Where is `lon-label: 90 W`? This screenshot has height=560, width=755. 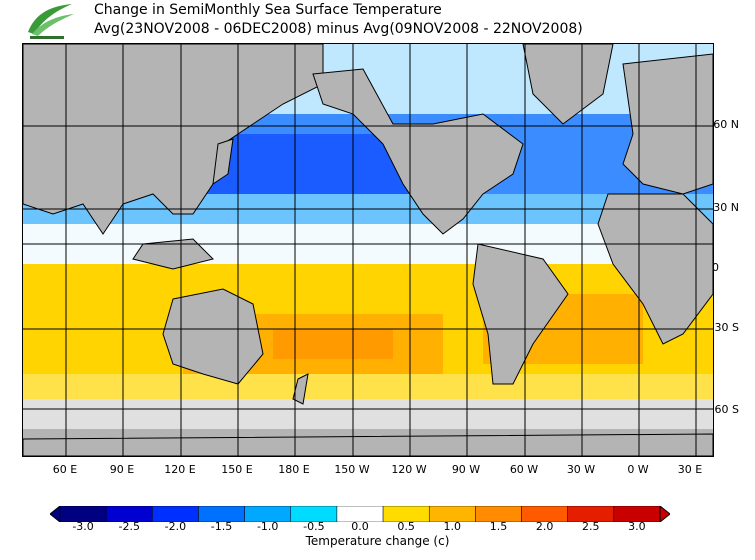
lon-label: 90 W is located at coordinates (466, 469).